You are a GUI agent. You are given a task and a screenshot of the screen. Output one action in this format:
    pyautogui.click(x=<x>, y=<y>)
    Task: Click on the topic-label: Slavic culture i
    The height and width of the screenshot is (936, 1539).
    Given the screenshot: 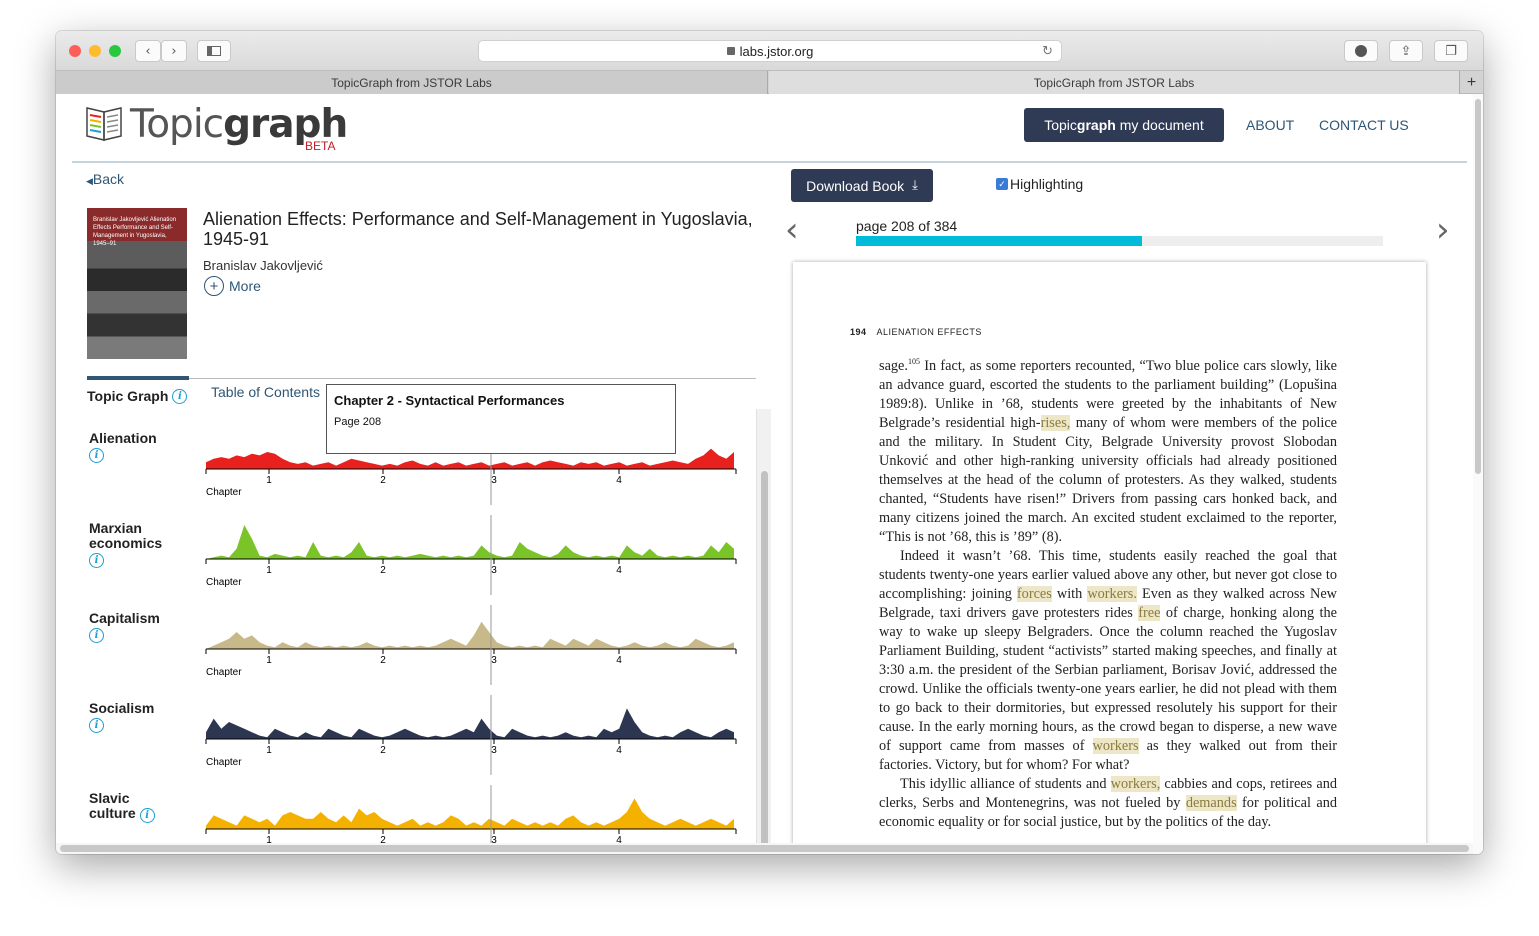 What is the action you would take?
    pyautogui.click(x=131, y=807)
    